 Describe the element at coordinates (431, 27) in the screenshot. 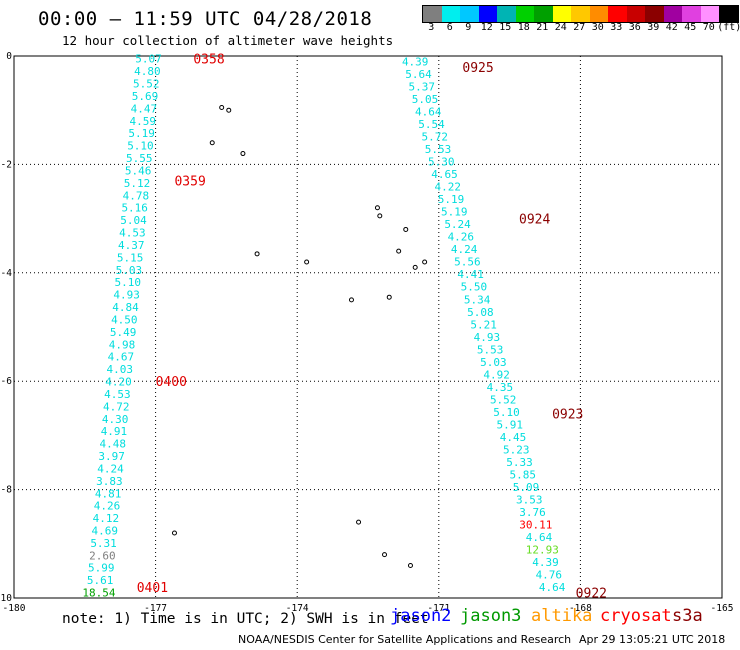

I see `color-scale-label: 3` at that location.